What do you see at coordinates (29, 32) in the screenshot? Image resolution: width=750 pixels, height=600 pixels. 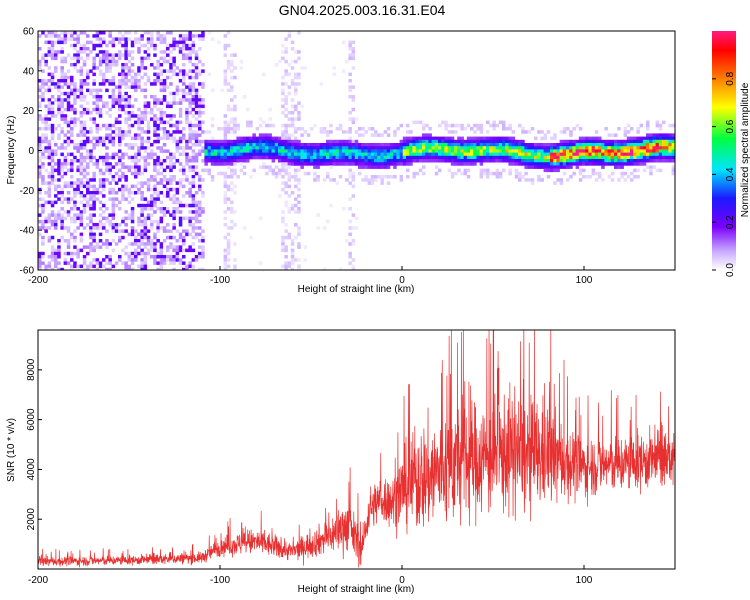 I see `y-tick-label: 60` at bounding box center [29, 32].